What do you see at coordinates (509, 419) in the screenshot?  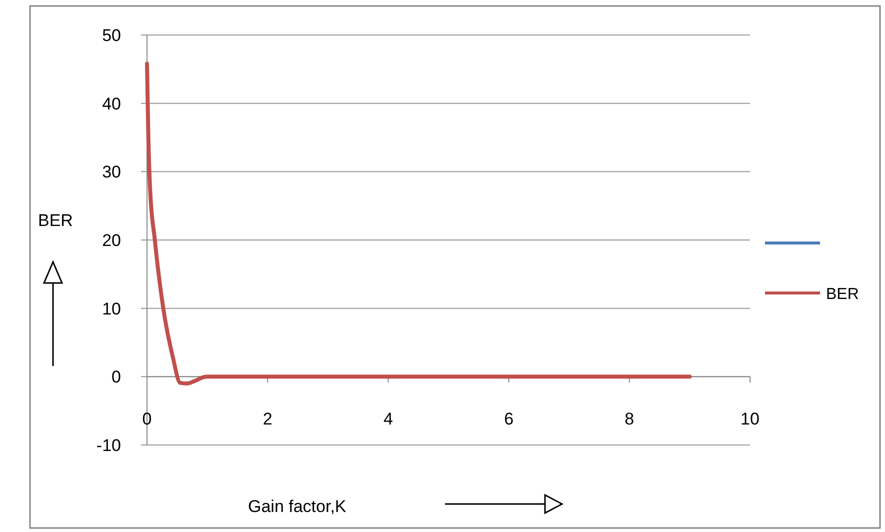 I see `x-tick-label: 6` at bounding box center [509, 419].